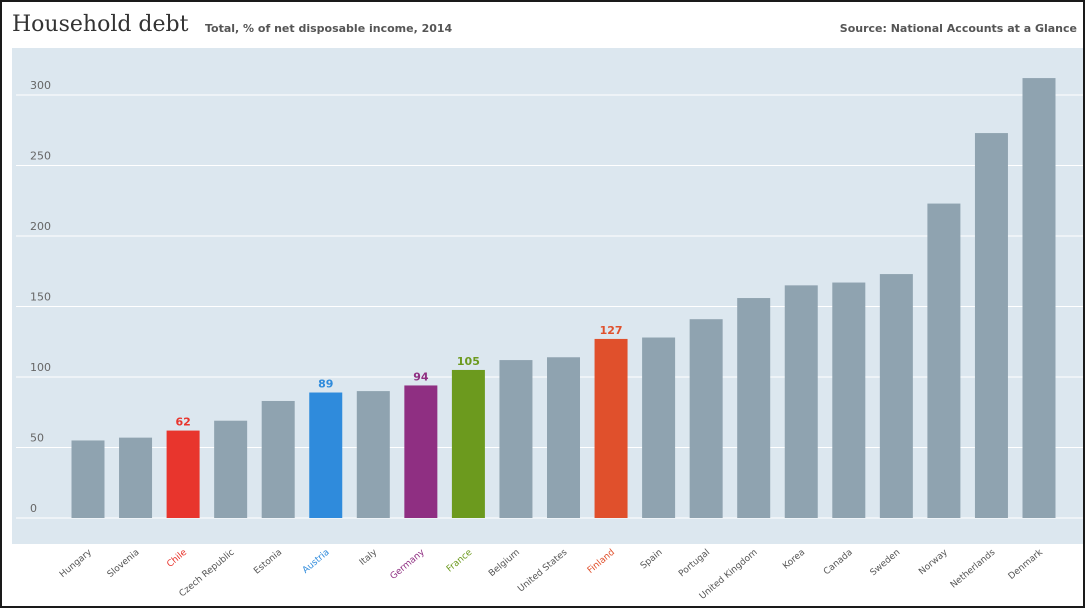 This screenshot has width=1085, height=608. Describe the element at coordinates (694, 564) in the screenshot. I see `x-tick-label: Portugal` at that location.